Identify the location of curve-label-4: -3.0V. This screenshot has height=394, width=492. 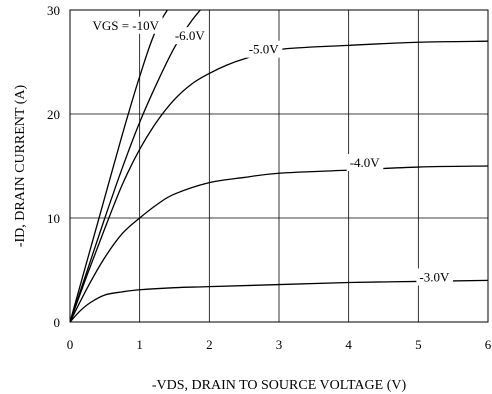
(434, 276).